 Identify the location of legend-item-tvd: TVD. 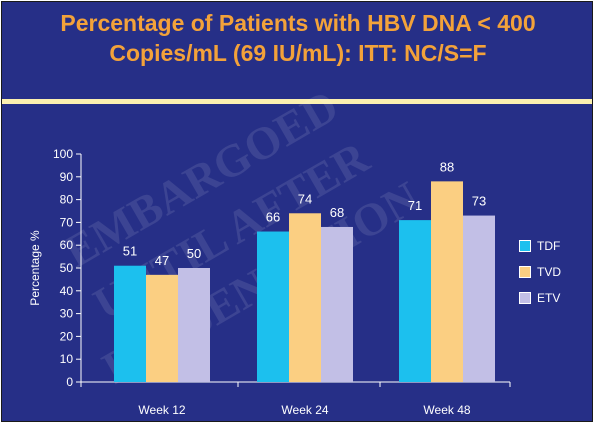
(540, 272).